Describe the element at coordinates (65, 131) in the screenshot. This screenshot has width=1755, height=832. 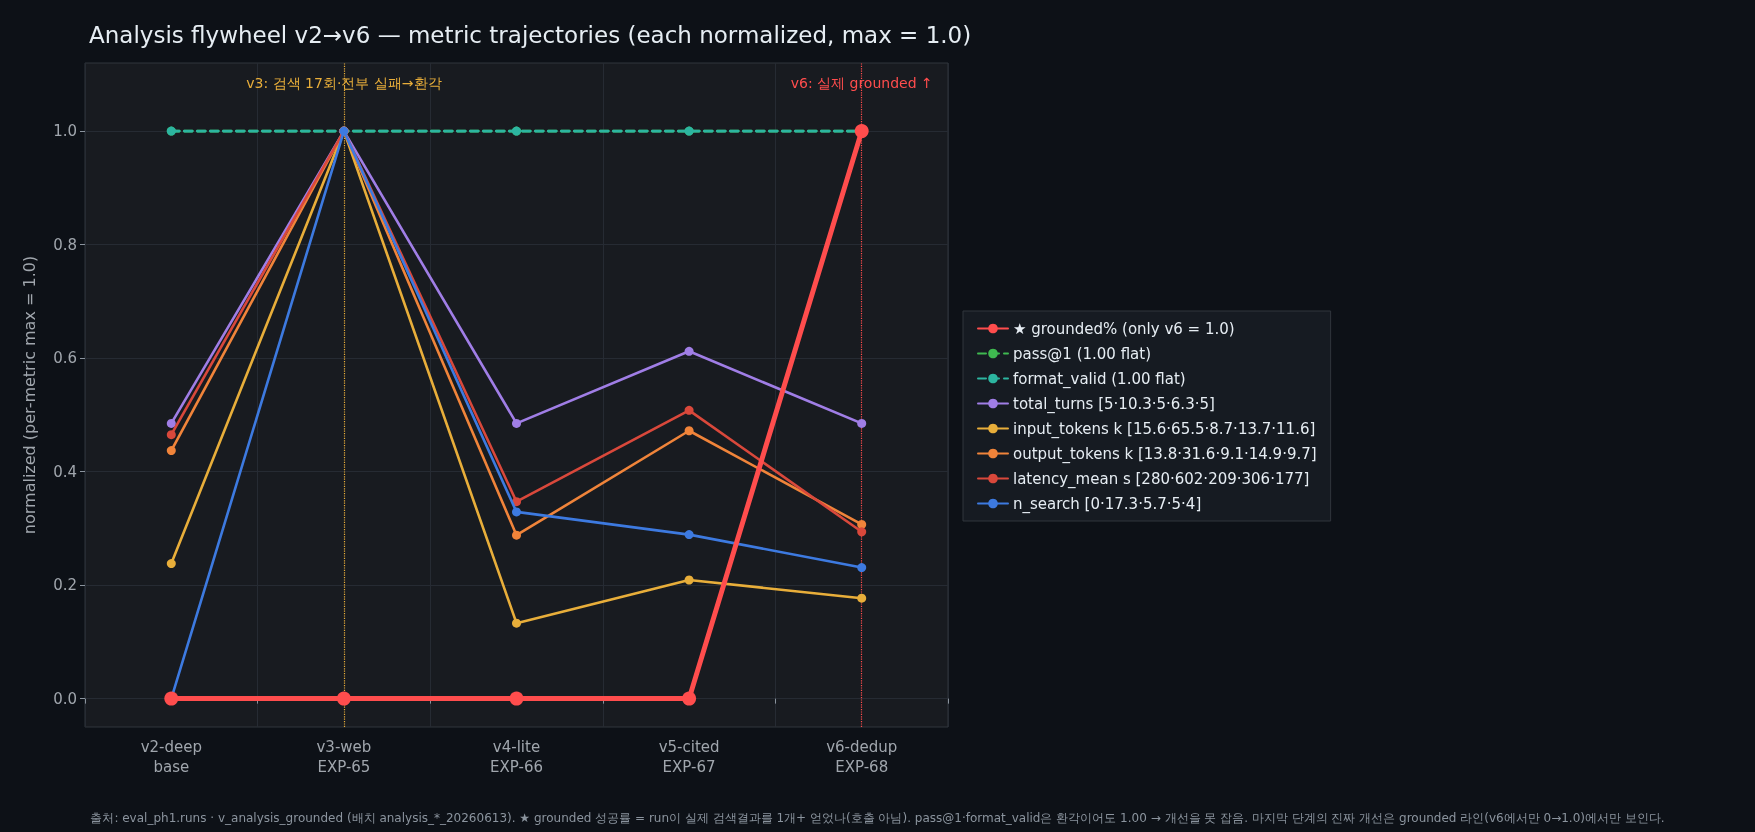
I see `y-tick-label: 1.0` at that location.